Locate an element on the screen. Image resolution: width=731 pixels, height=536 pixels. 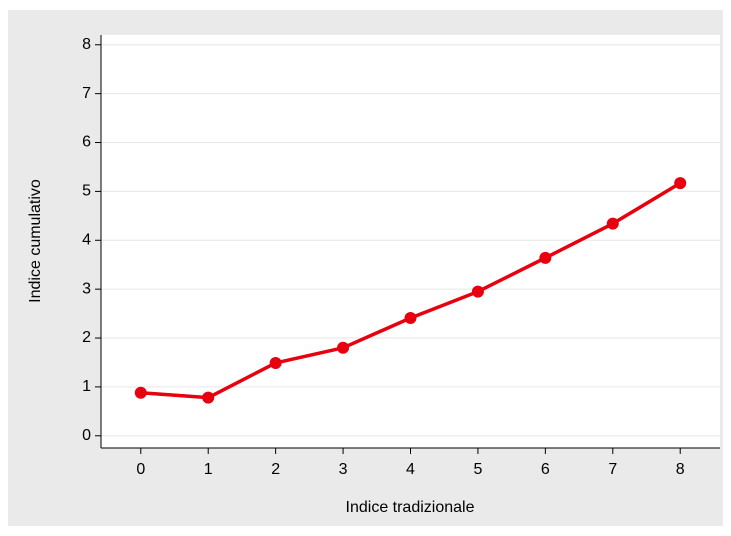
y-axis-label: Indice cumulativo is located at coordinates (35, 241).